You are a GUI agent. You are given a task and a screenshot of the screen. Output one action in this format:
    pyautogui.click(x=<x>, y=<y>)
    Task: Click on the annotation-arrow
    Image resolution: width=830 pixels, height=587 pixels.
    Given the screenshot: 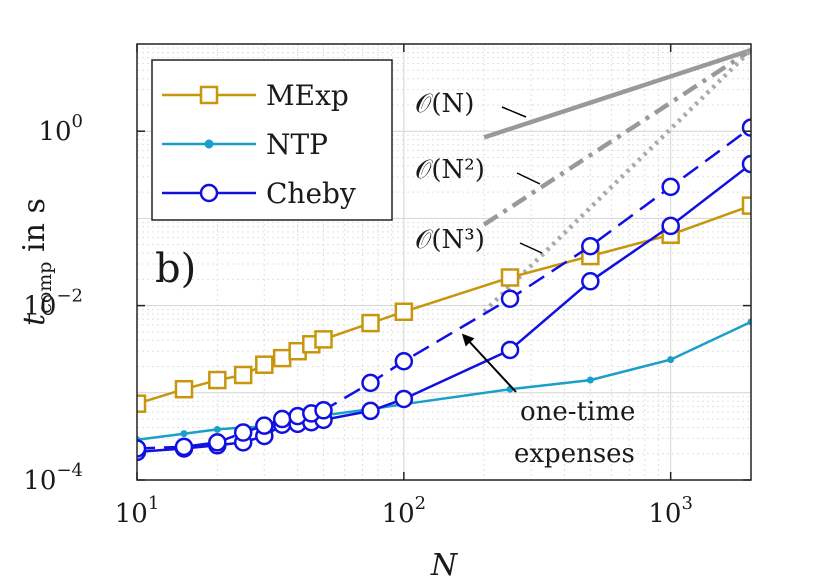 What is the action you would take?
    pyautogui.click(x=489, y=363)
    